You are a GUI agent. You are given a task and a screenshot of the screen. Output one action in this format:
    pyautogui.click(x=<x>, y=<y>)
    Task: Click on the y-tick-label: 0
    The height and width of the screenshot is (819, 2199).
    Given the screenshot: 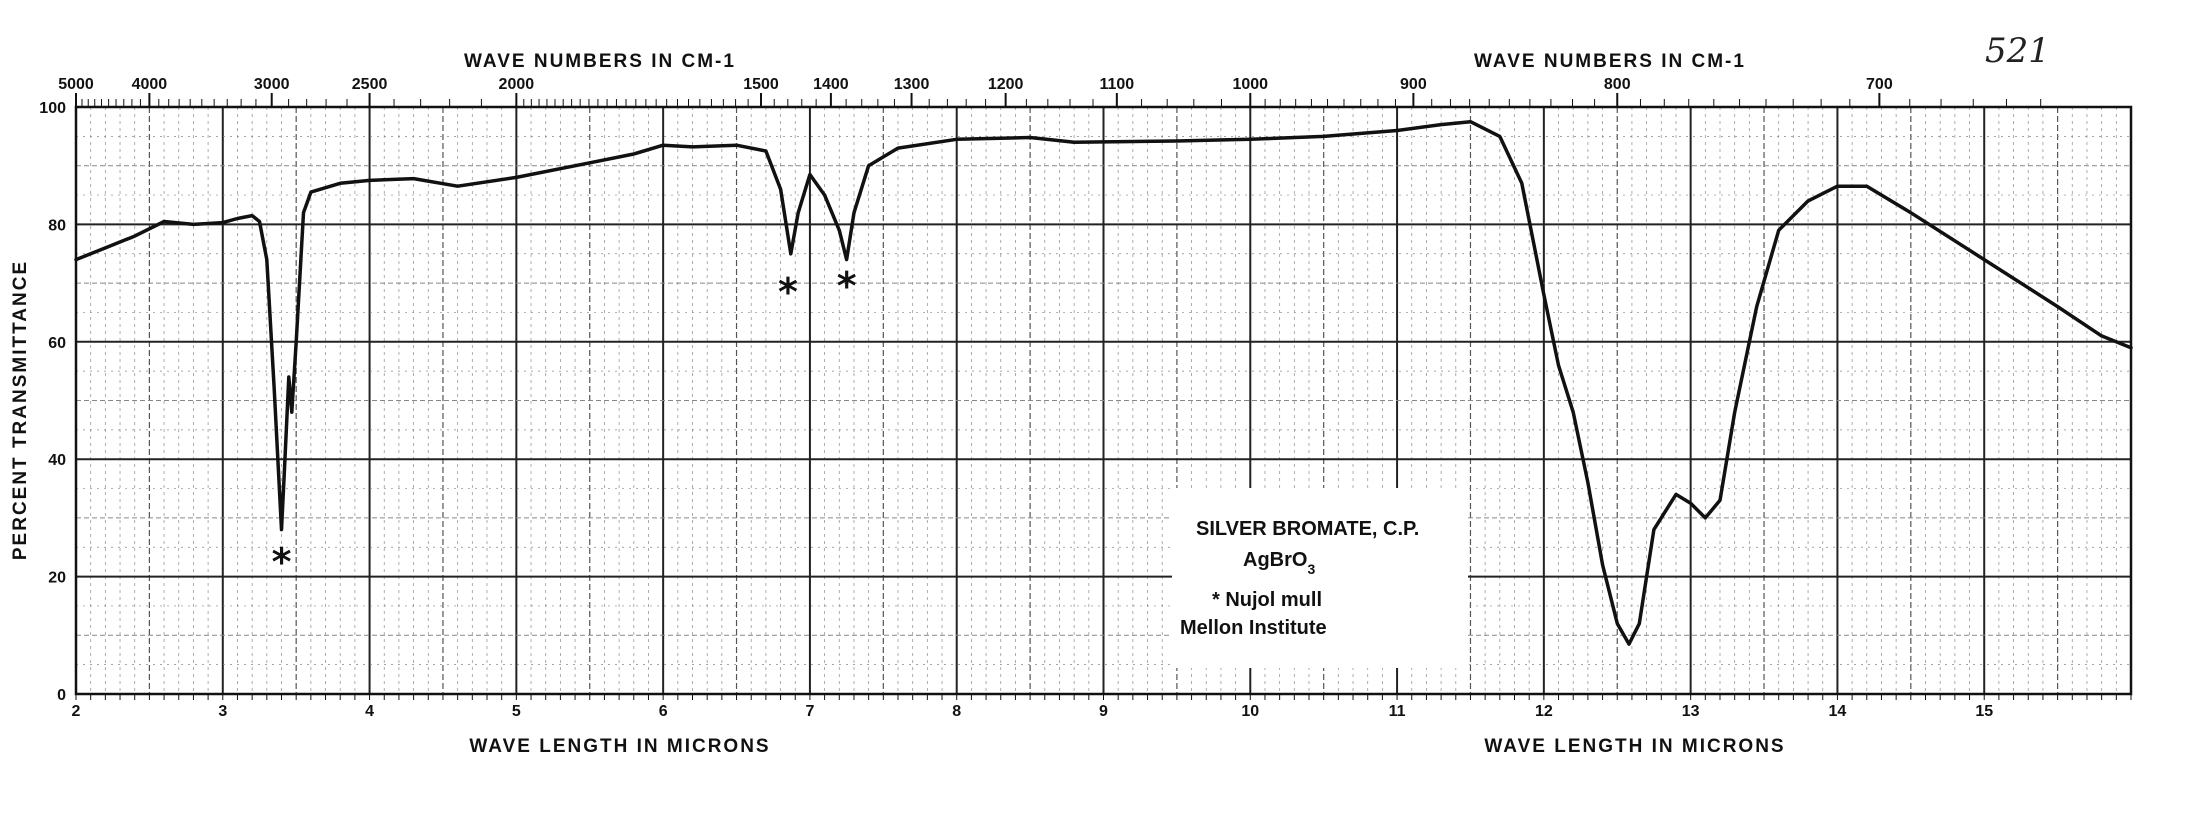 What is the action you would take?
    pyautogui.click(x=61, y=695)
    